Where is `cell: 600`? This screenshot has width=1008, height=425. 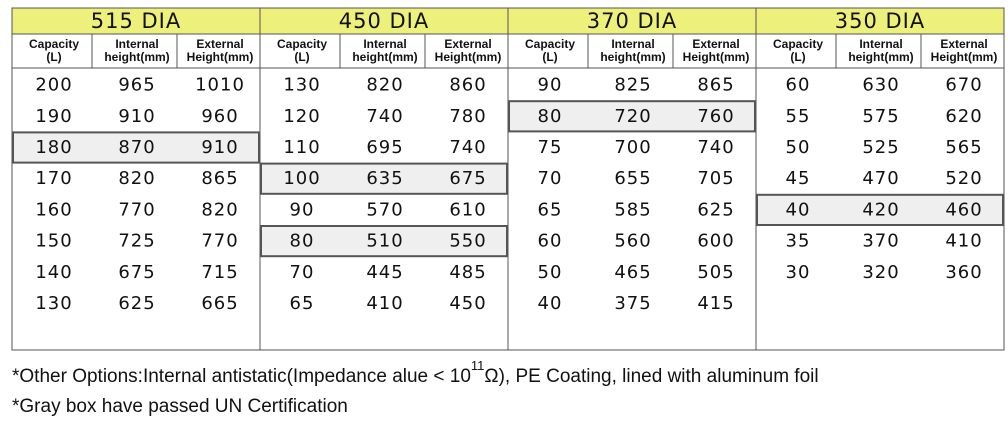
cell: 600 is located at coordinates (715, 241).